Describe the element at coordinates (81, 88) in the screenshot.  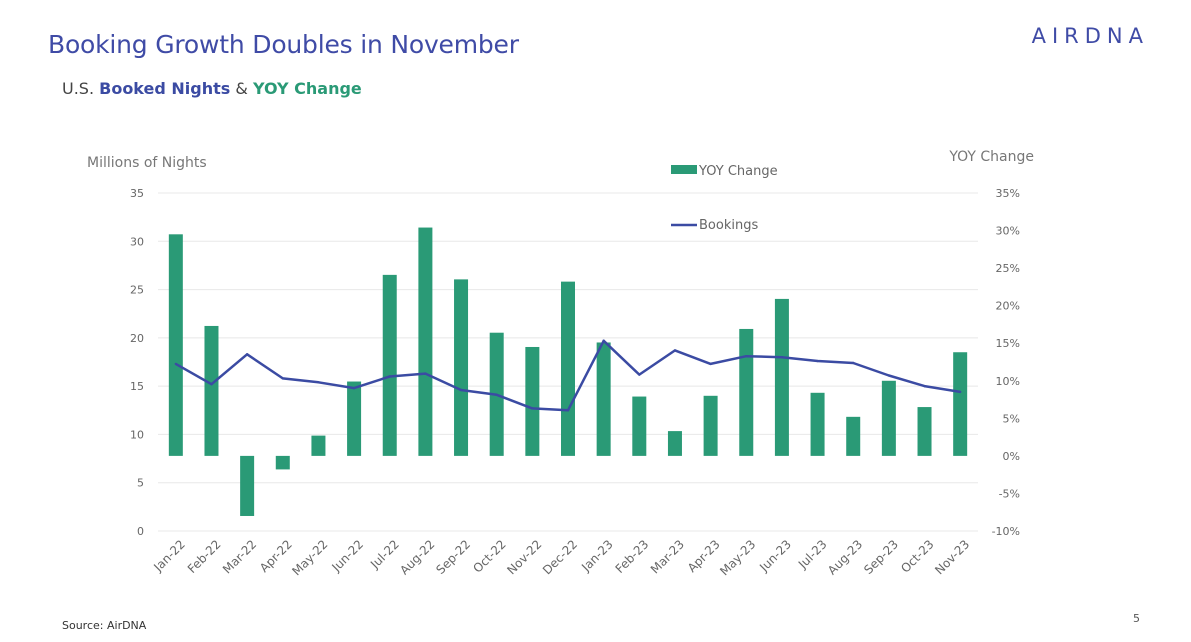
I see `subtitle-prefix: U.S.` at that location.